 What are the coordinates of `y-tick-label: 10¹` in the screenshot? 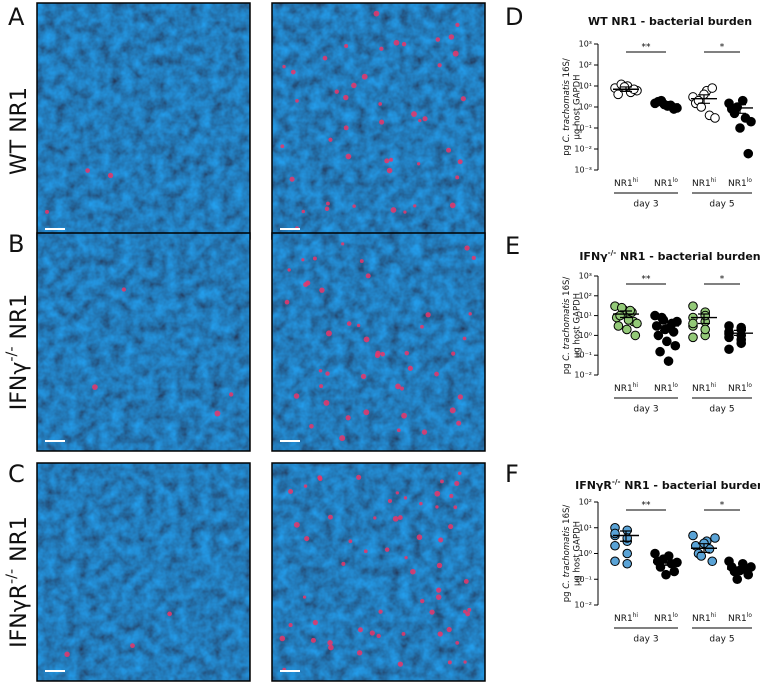 It's located at (585, 86).